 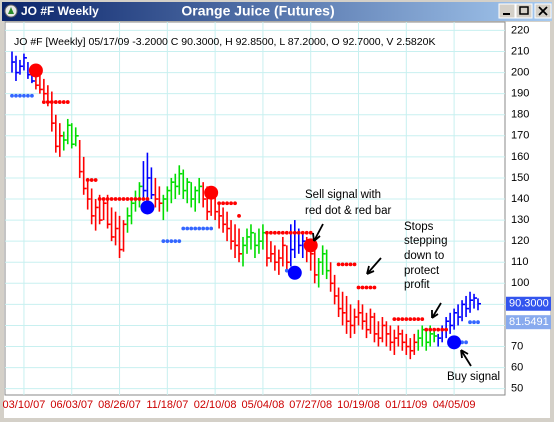 I want to click on y-tick-label: 160, so click(x=520, y=157).